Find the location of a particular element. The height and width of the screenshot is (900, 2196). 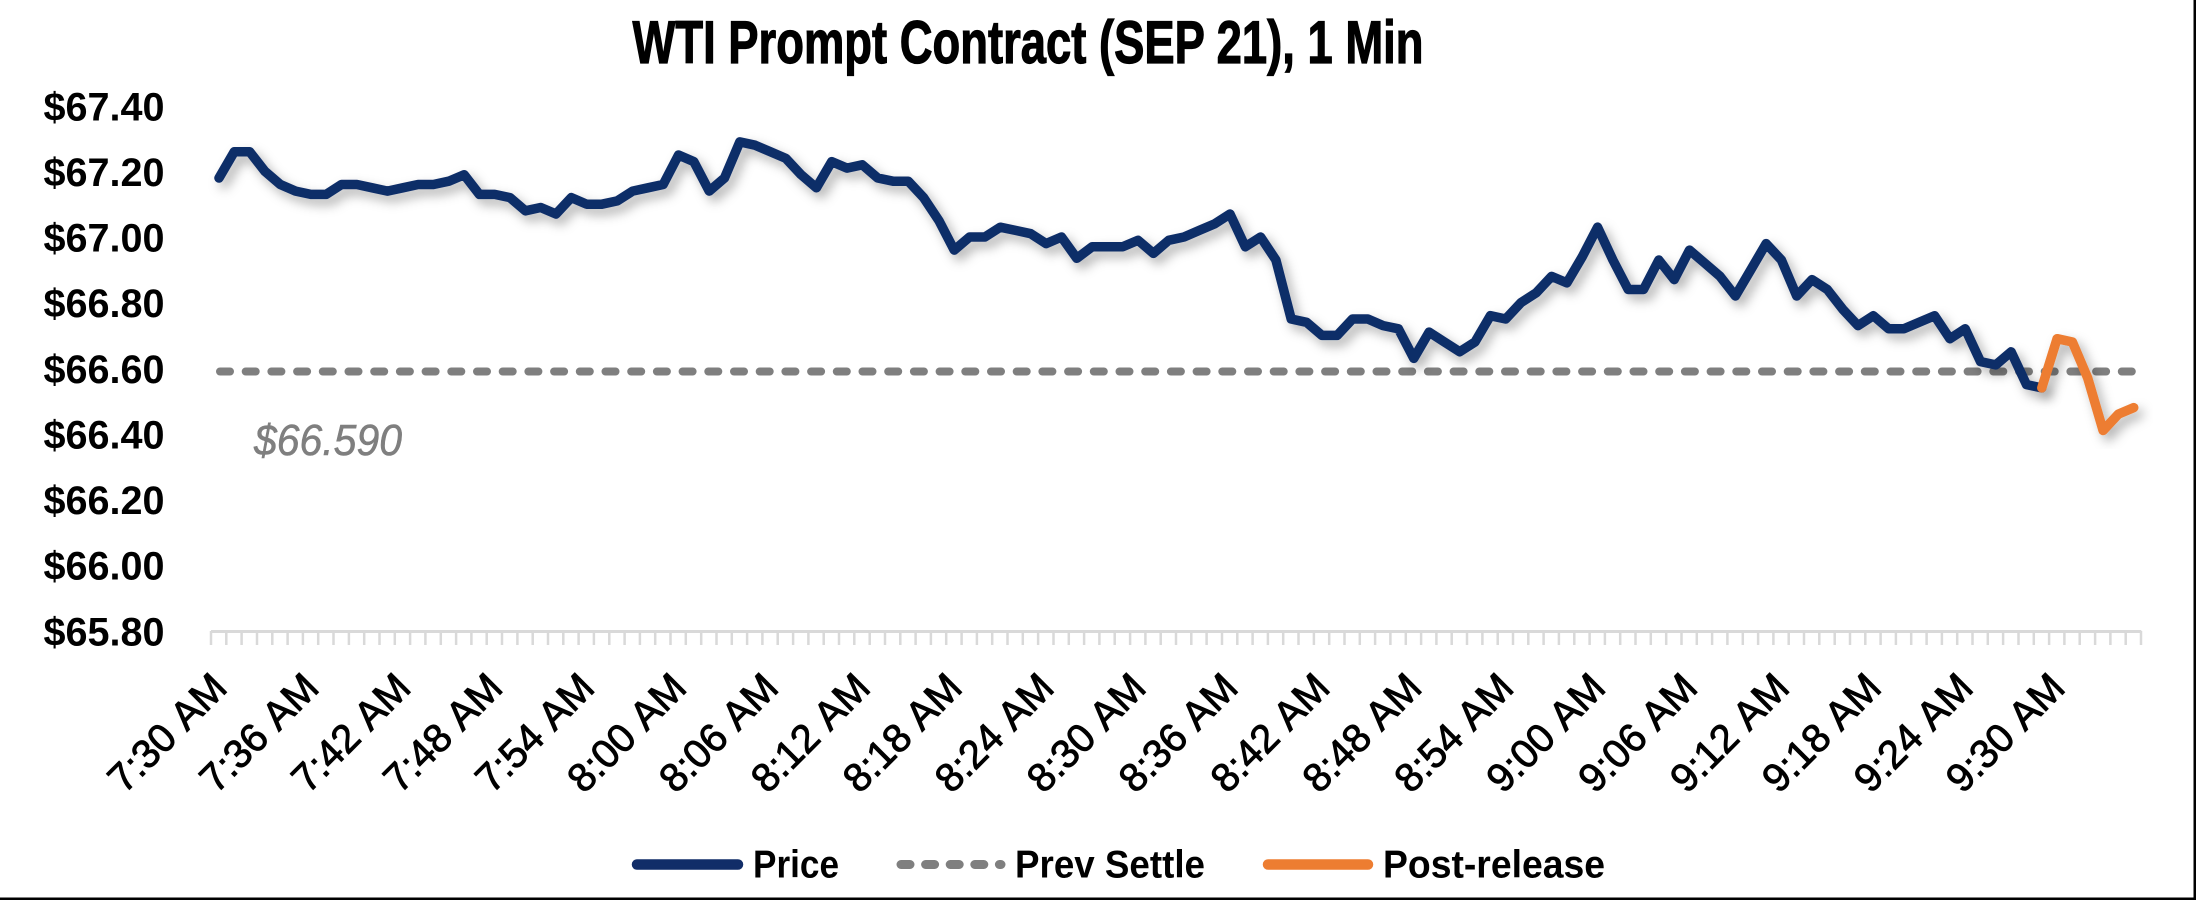

svg-text: $66.20 is located at coordinates (104, 501).